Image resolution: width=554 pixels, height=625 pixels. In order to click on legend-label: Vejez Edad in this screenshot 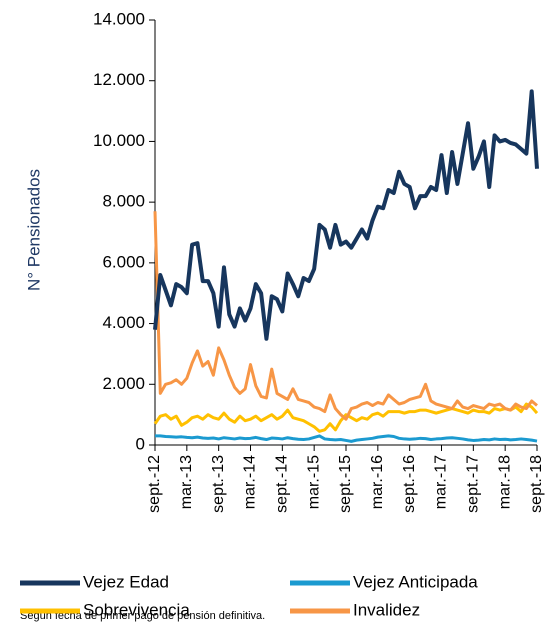, I will do `click(126, 581)`.